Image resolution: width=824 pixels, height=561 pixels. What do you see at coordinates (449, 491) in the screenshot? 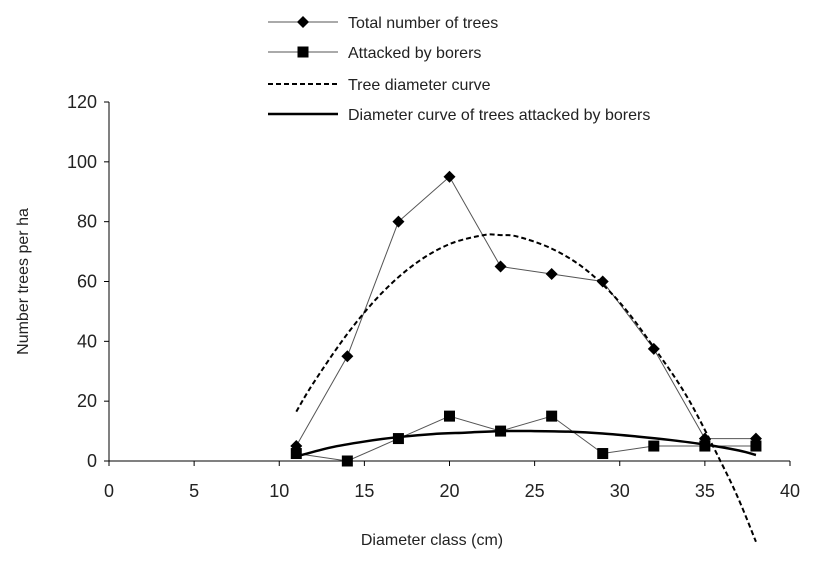
I see `x-tick-label: 20` at bounding box center [449, 491].